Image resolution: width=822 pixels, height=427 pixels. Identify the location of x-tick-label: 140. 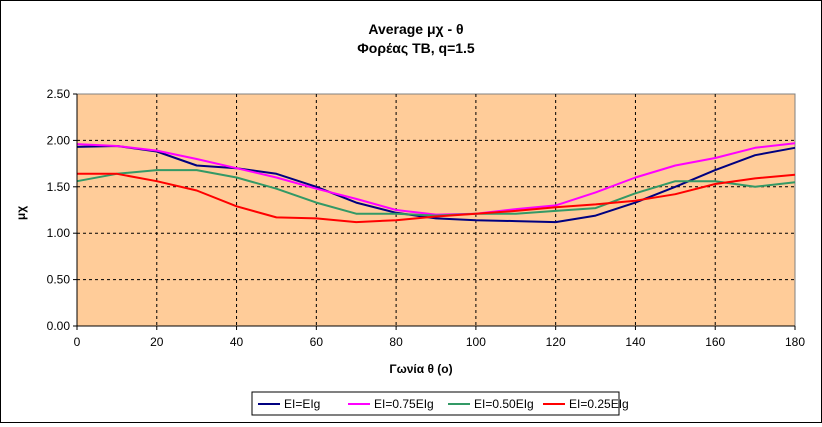
(635, 342).